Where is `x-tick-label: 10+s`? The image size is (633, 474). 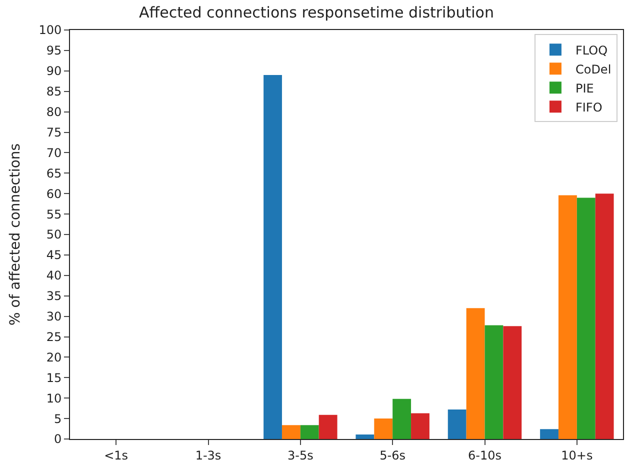 x-tick-label: 10+s is located at coordinates (577, 455).